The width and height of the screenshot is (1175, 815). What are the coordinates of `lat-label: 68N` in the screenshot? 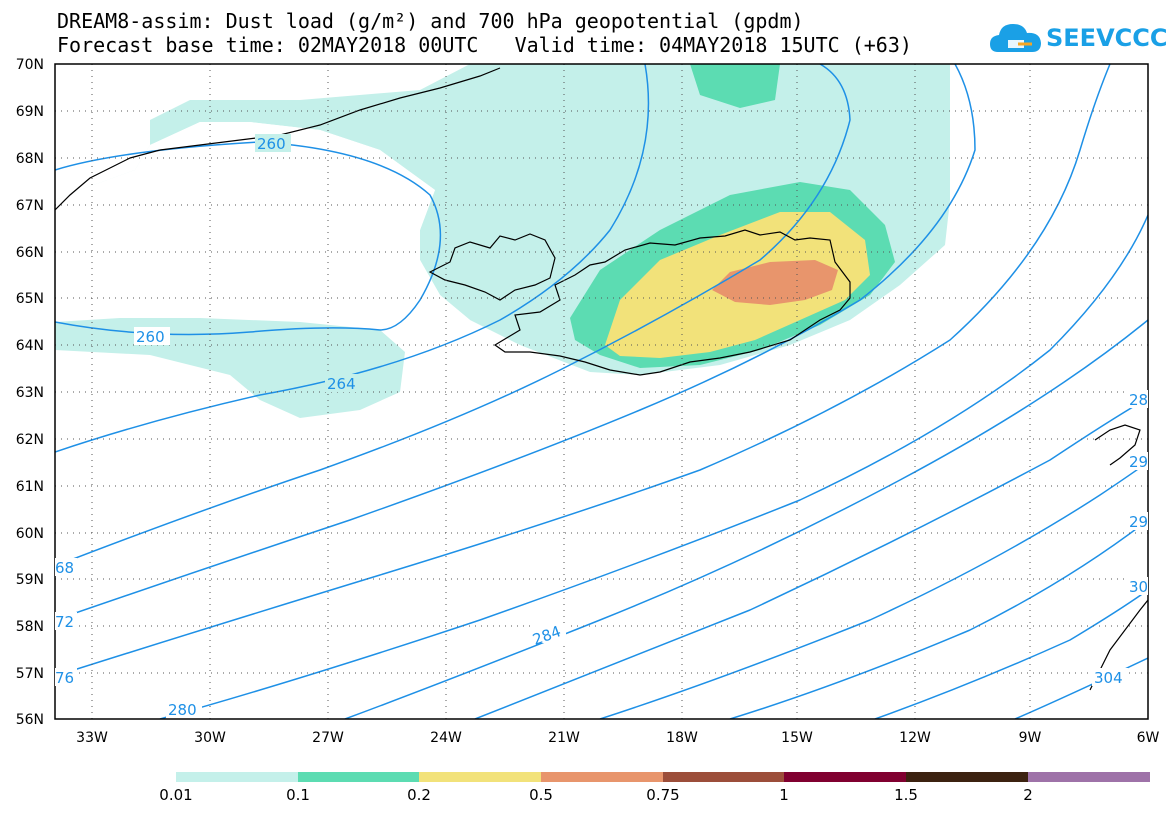 It's located at (30, 159).